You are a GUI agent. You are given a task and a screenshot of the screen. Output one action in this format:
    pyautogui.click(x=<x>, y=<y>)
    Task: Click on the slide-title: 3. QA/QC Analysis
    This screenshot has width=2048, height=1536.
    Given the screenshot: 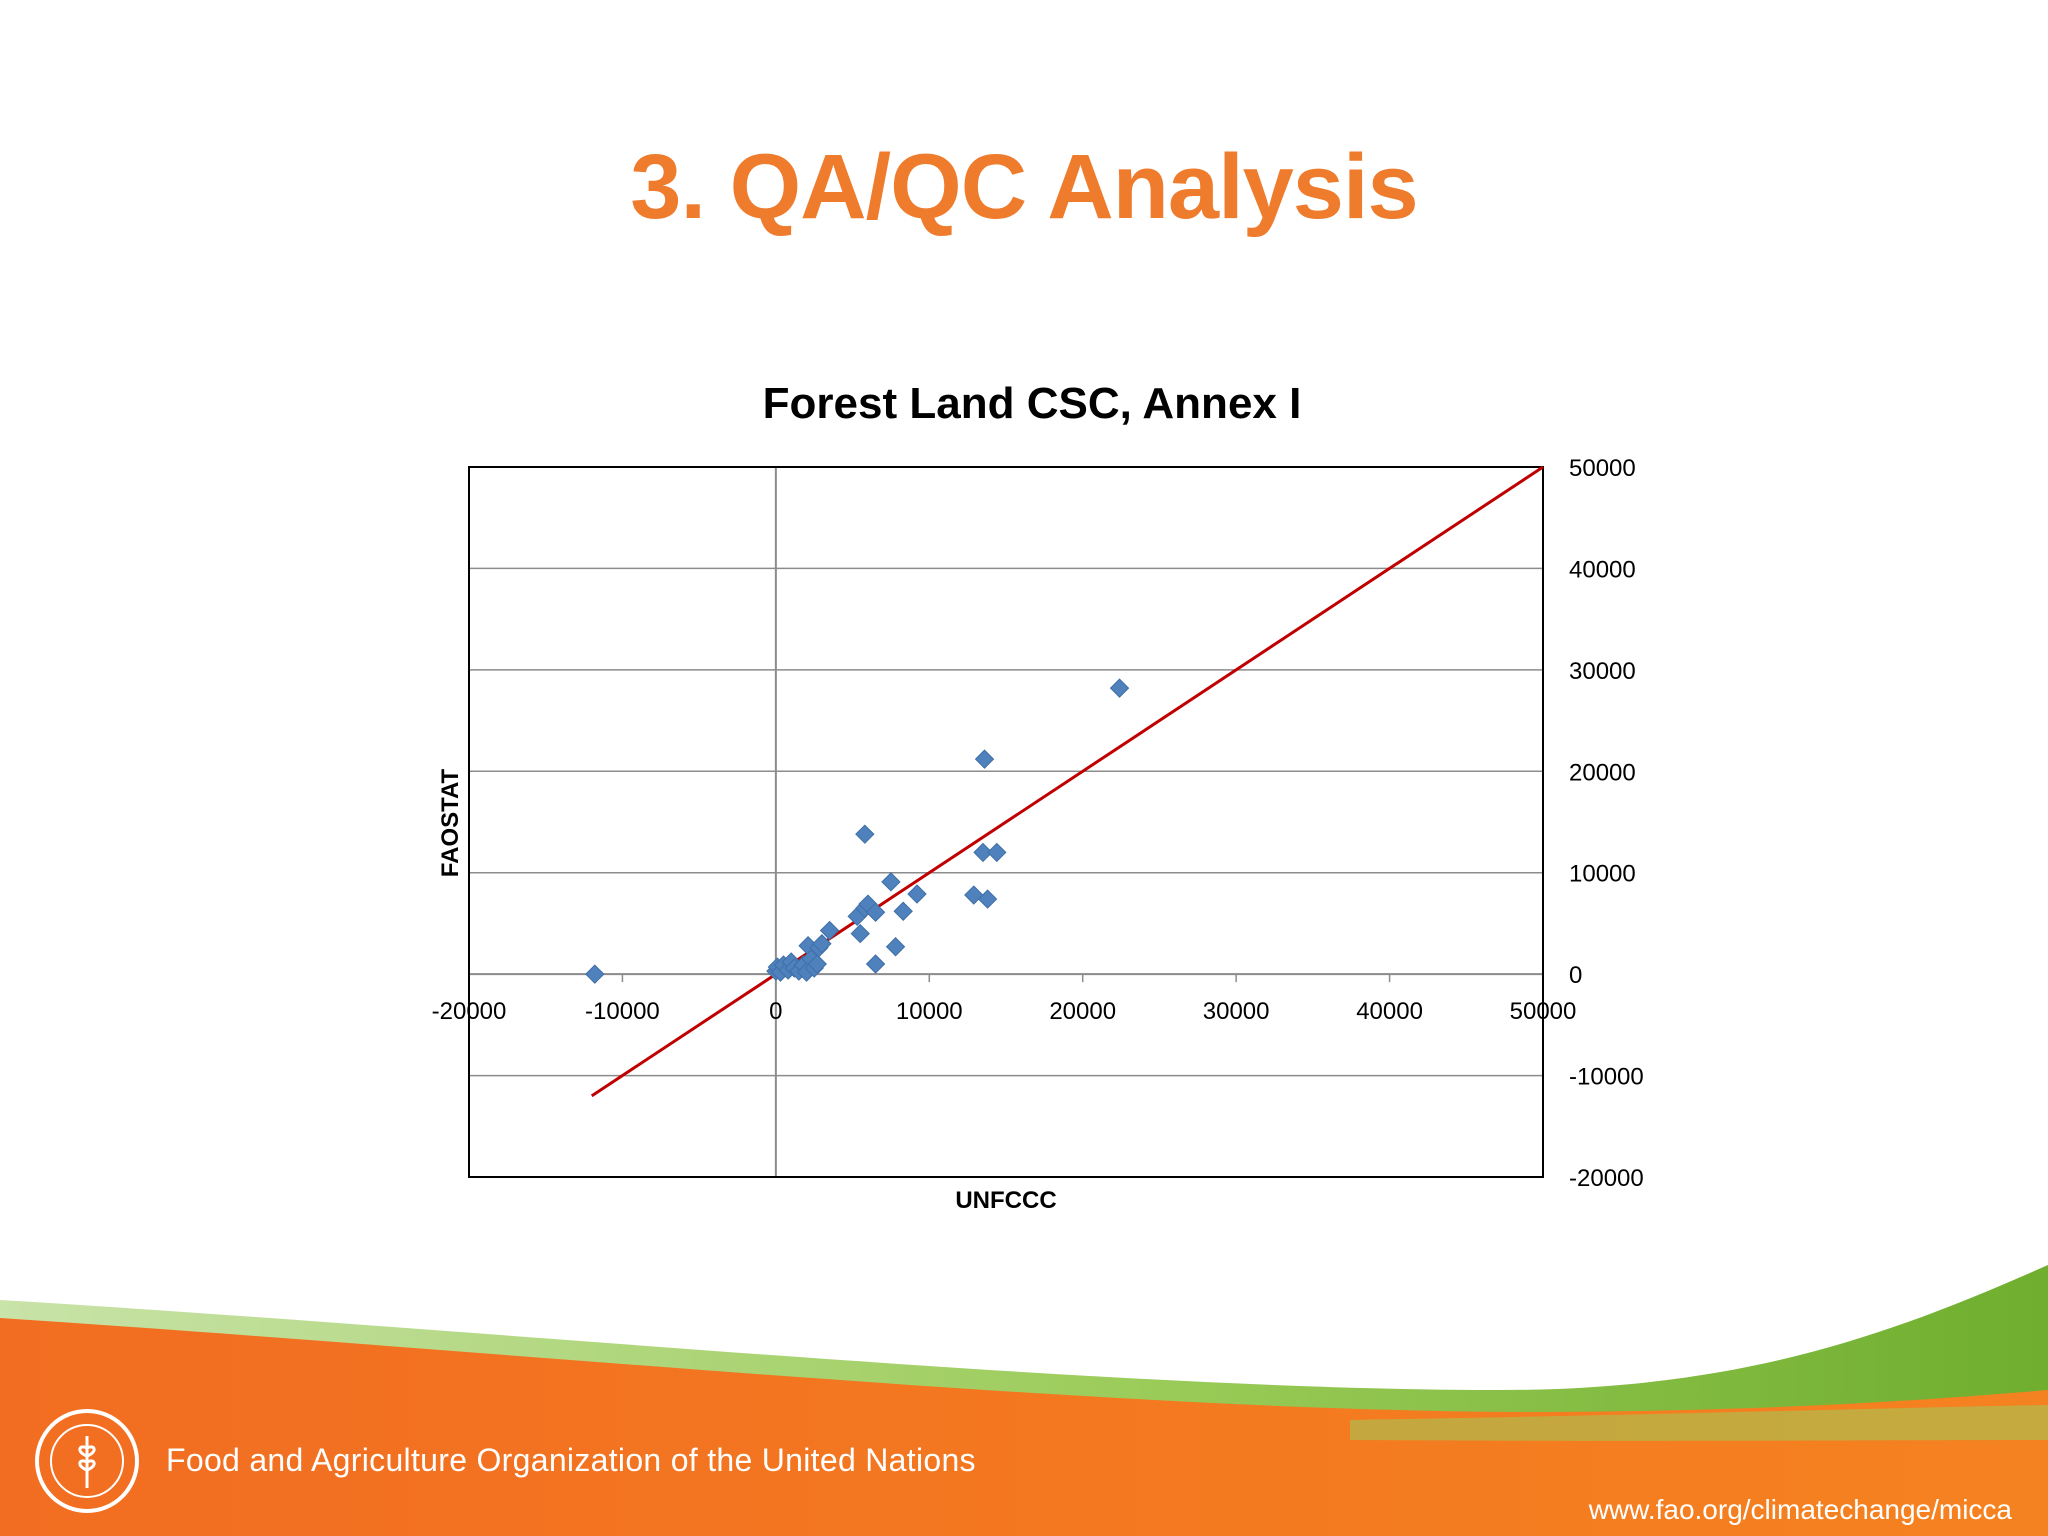 What is the action you would take?
    pyautogui.click(x=1024, y=187)
    